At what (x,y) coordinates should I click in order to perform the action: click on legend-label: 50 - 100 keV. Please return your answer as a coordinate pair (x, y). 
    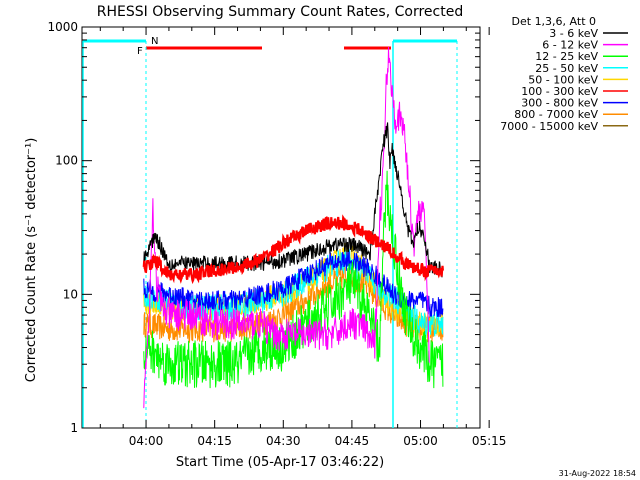
    Looking at the image, I should click on (563, 79).